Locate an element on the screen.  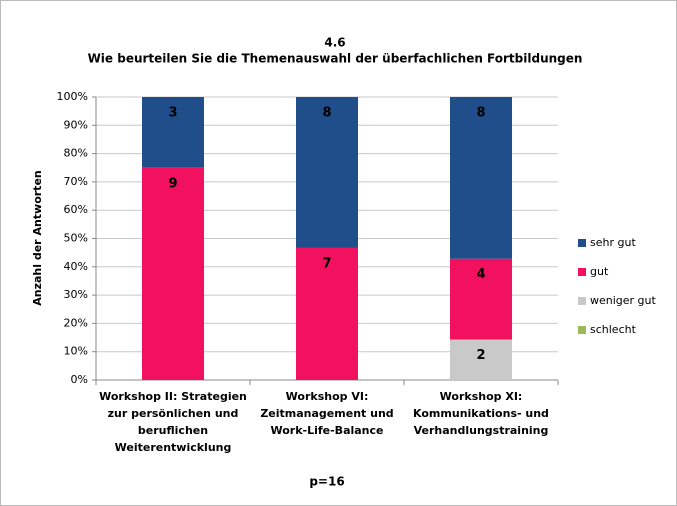
y-tick-label: 90% is located at coordinates (76, 124).